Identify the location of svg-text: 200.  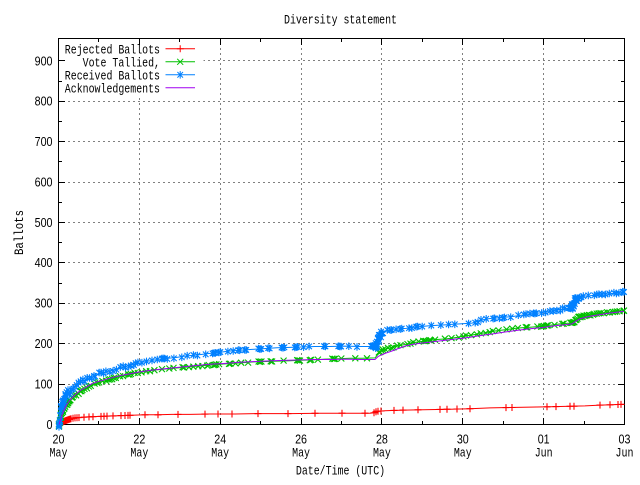
(44, 344).